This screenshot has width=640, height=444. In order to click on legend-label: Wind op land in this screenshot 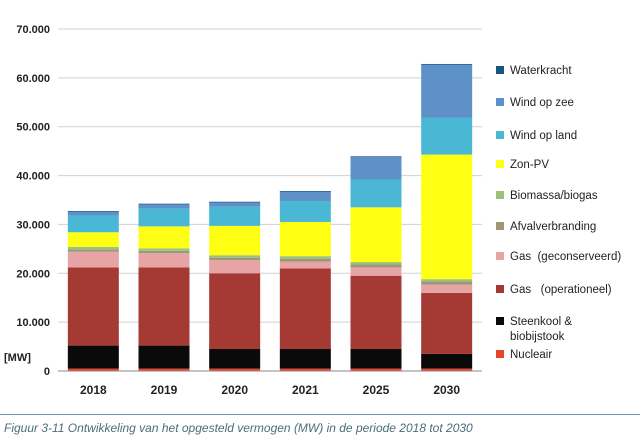, I will do `click(543, 136)`.